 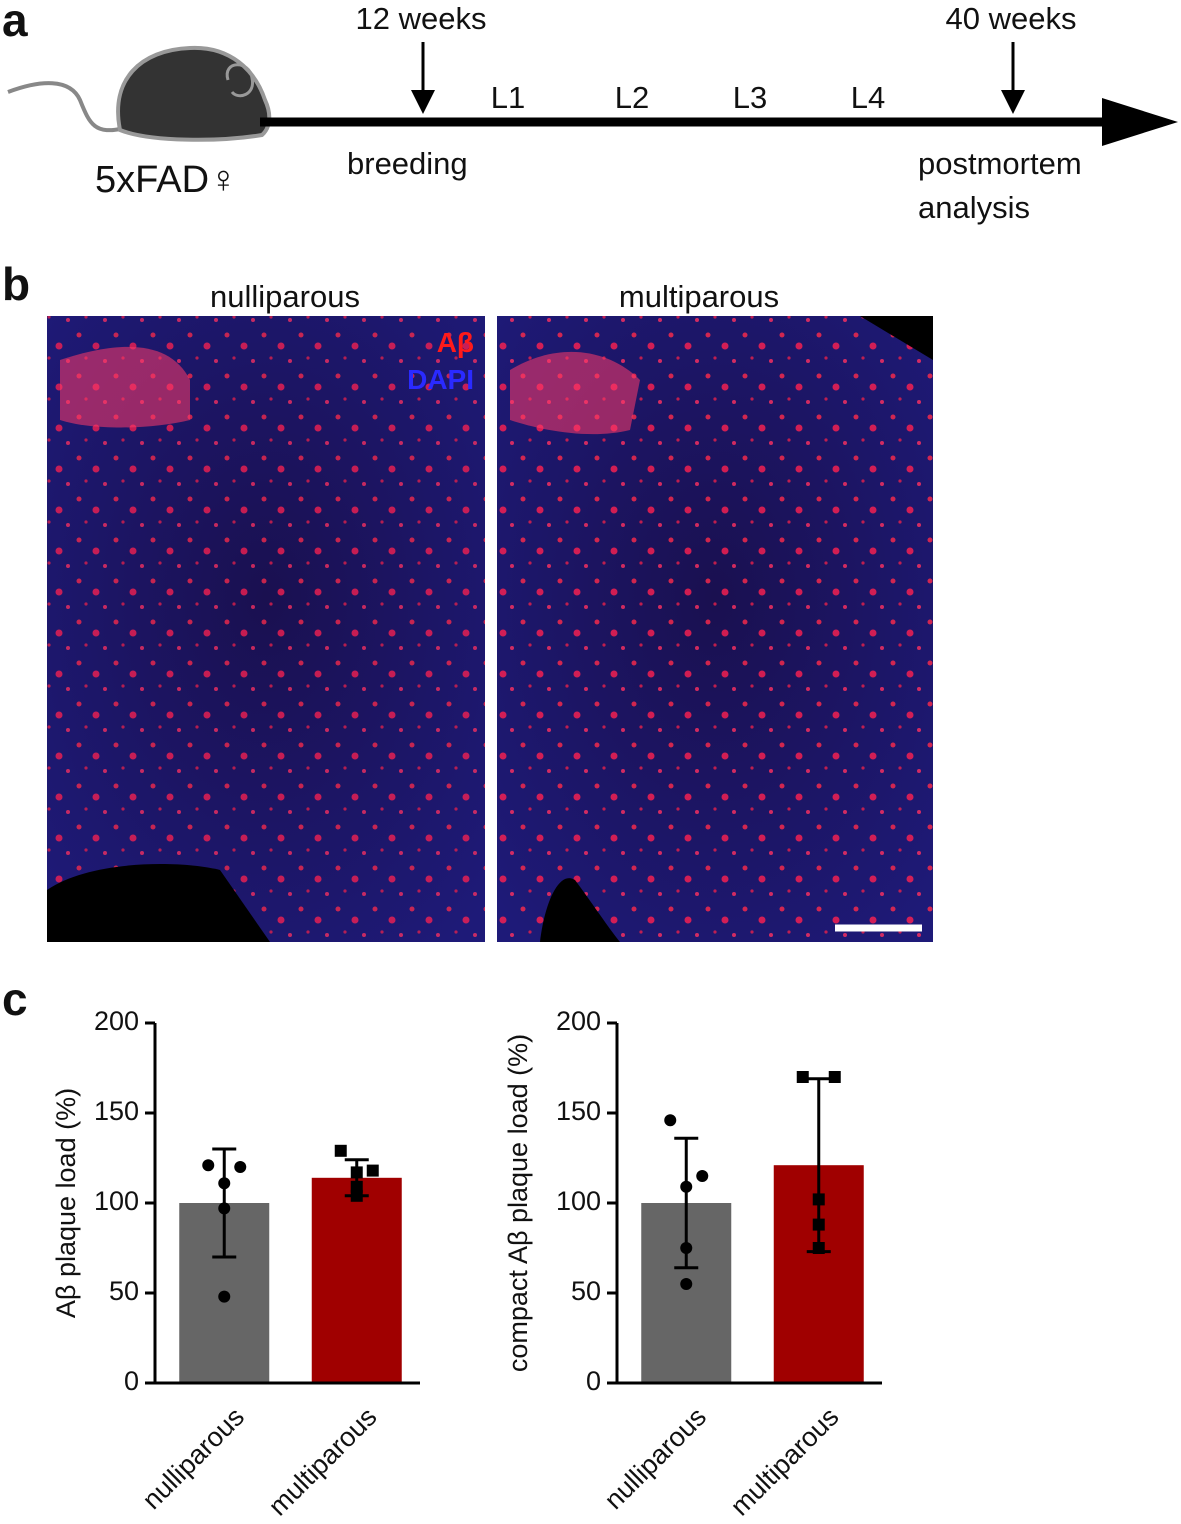 I want to click on timeline-arrowhead, so click(x=1140, y=122).